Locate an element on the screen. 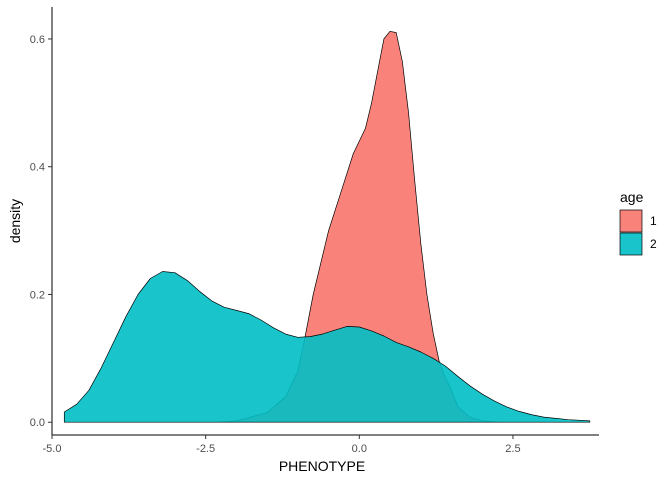  x-axis-title: PHENOTYPE is located at coordinates (322, 466).